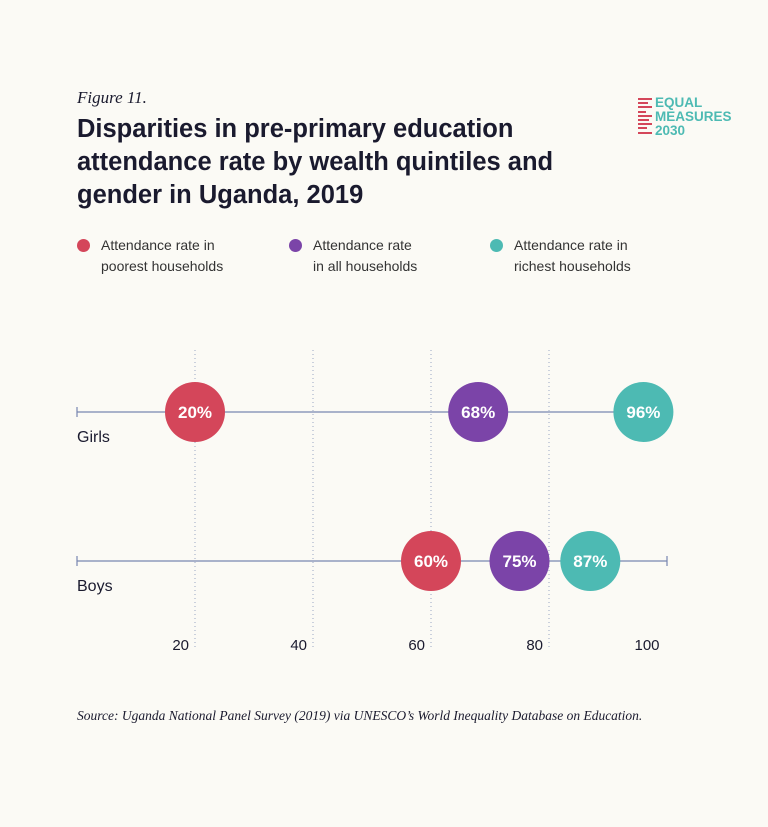 The image size is (768, 827). I want to click on legend-label: poorest households, so click(162, 266).